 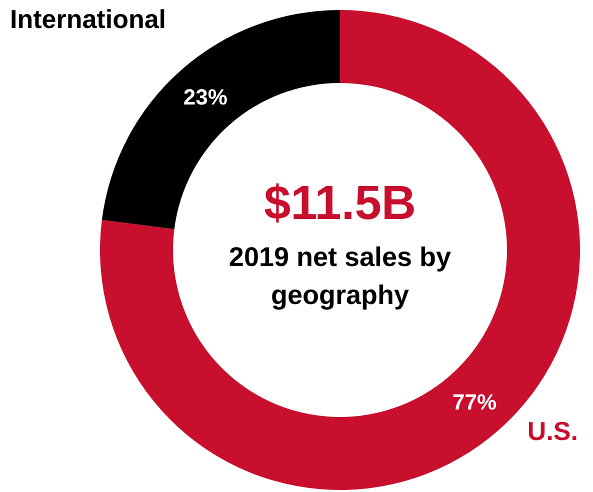 What do you see at coordinates (88, 19) in the screenshot?
I see `slice-label: International` at bounding box center [88, 19].